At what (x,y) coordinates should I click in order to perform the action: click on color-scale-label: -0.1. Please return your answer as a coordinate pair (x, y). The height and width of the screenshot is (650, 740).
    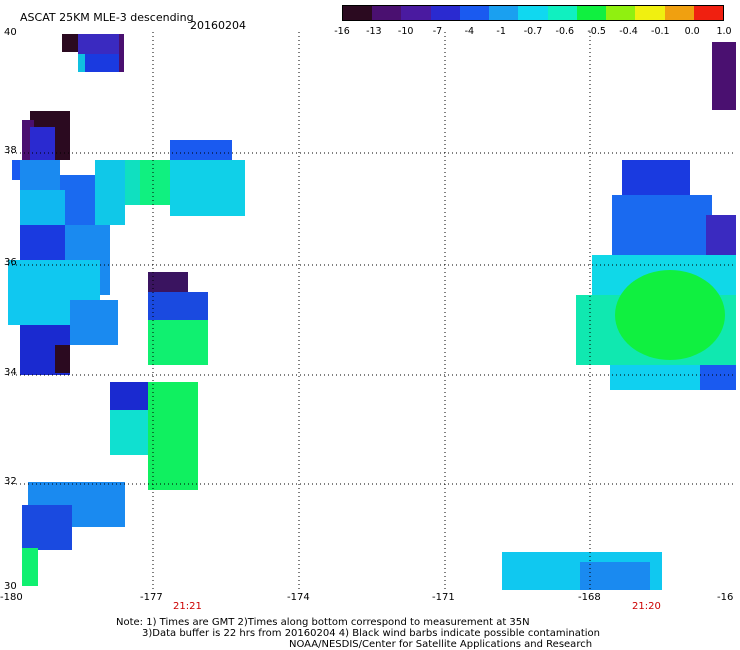
    Looking at the image, I should click on (660, 31).